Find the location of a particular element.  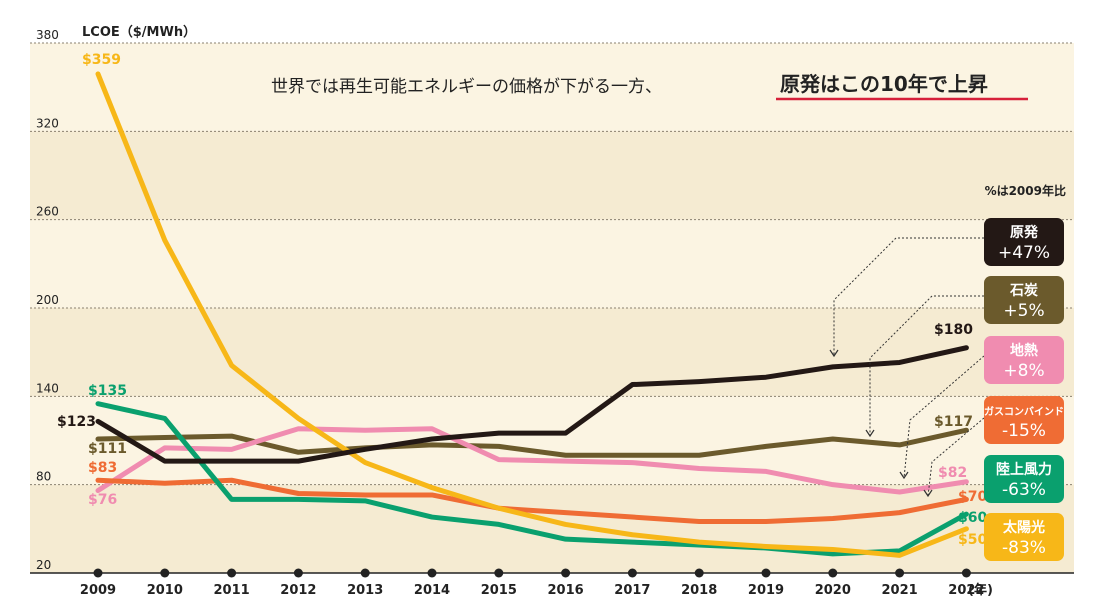

end-value-label-nuclear: $180 is located at coordinates (953, 330).